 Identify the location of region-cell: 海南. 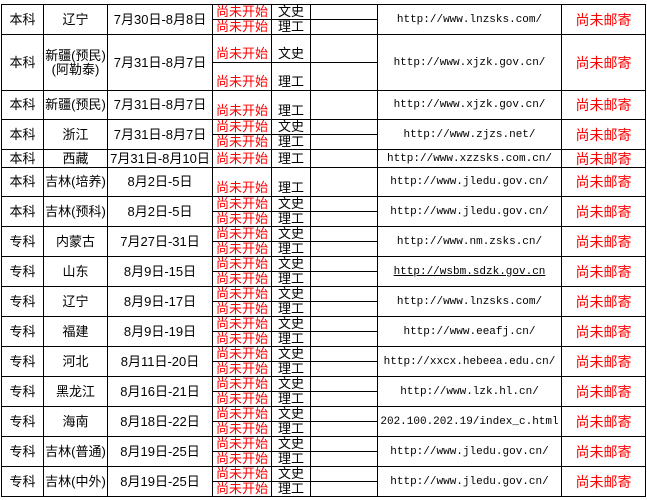
(75, 421).